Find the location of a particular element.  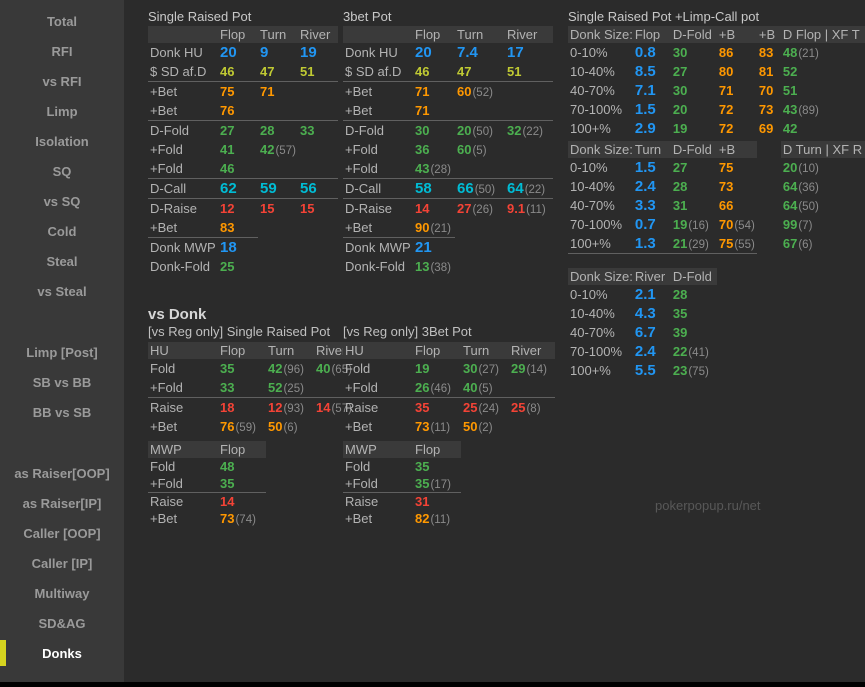

stat-value: 8.5 is located at coordinates (645, 71).